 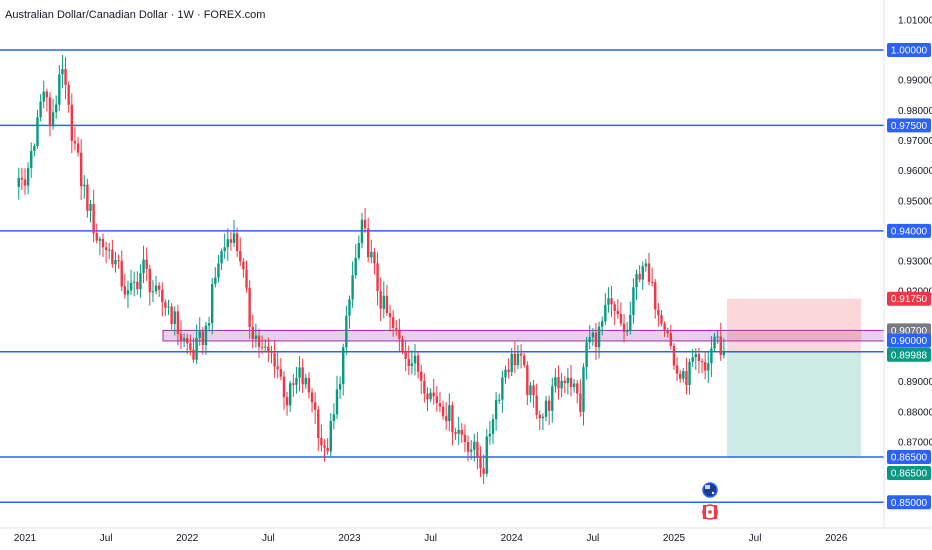 What do you see at coordinates (794, 404) in the screenshot?
I see `take-profit-area` at bounding box center [794, 404].